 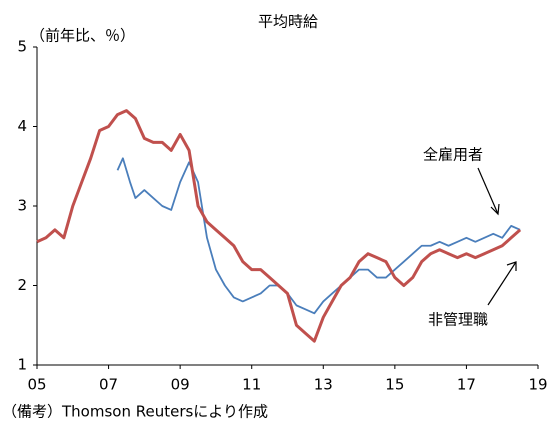 What do you see at coordinates (135, 412) in the screenshot?
I see `note: （備考）Thomson Reutersにより作成` at bounding box center [135, 412].